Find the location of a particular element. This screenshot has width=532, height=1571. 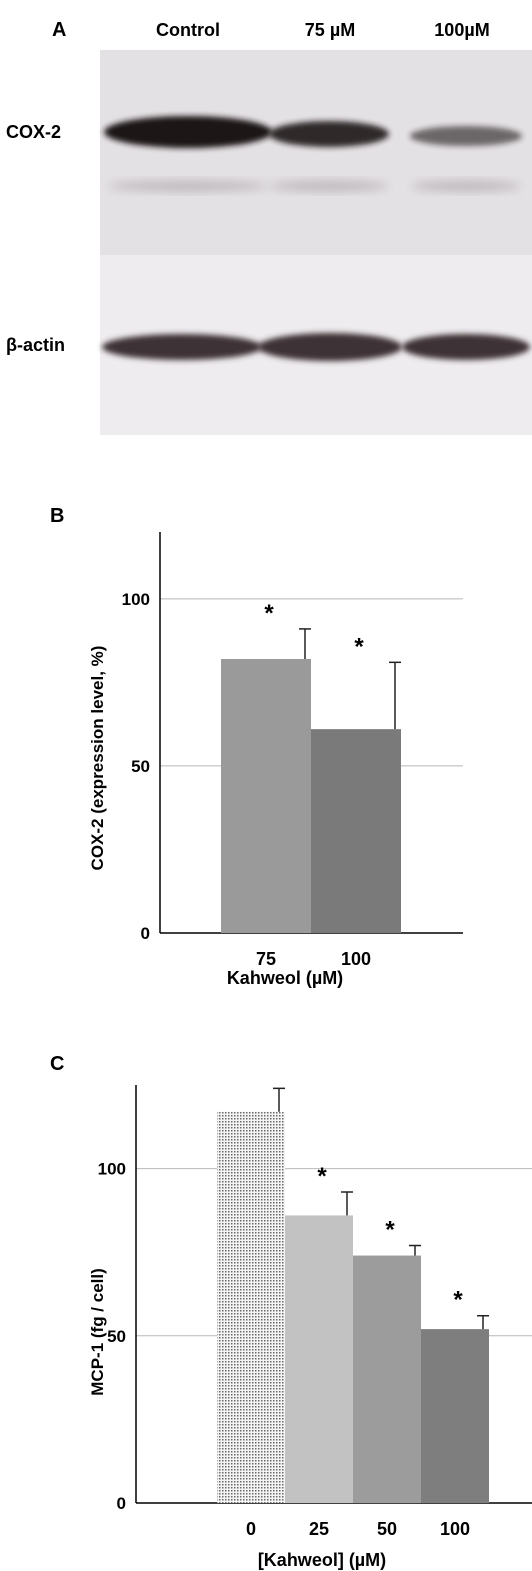

chart-c-category-label: 100 is located at coordinates (455, 1529).